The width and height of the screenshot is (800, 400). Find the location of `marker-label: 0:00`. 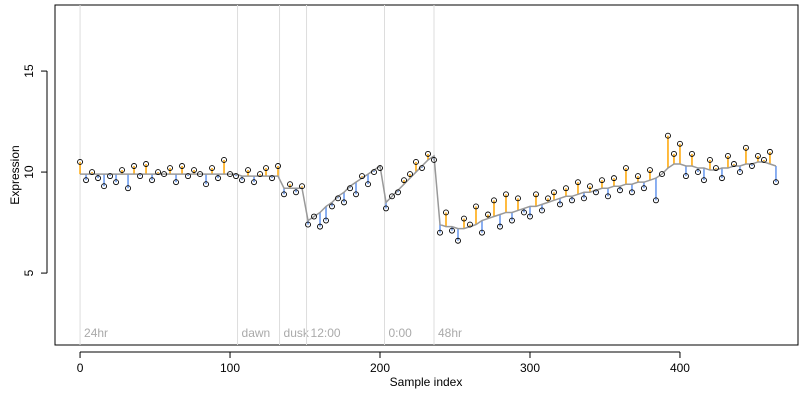

marker-label: 0:00 is located at coordinates (401, 333).